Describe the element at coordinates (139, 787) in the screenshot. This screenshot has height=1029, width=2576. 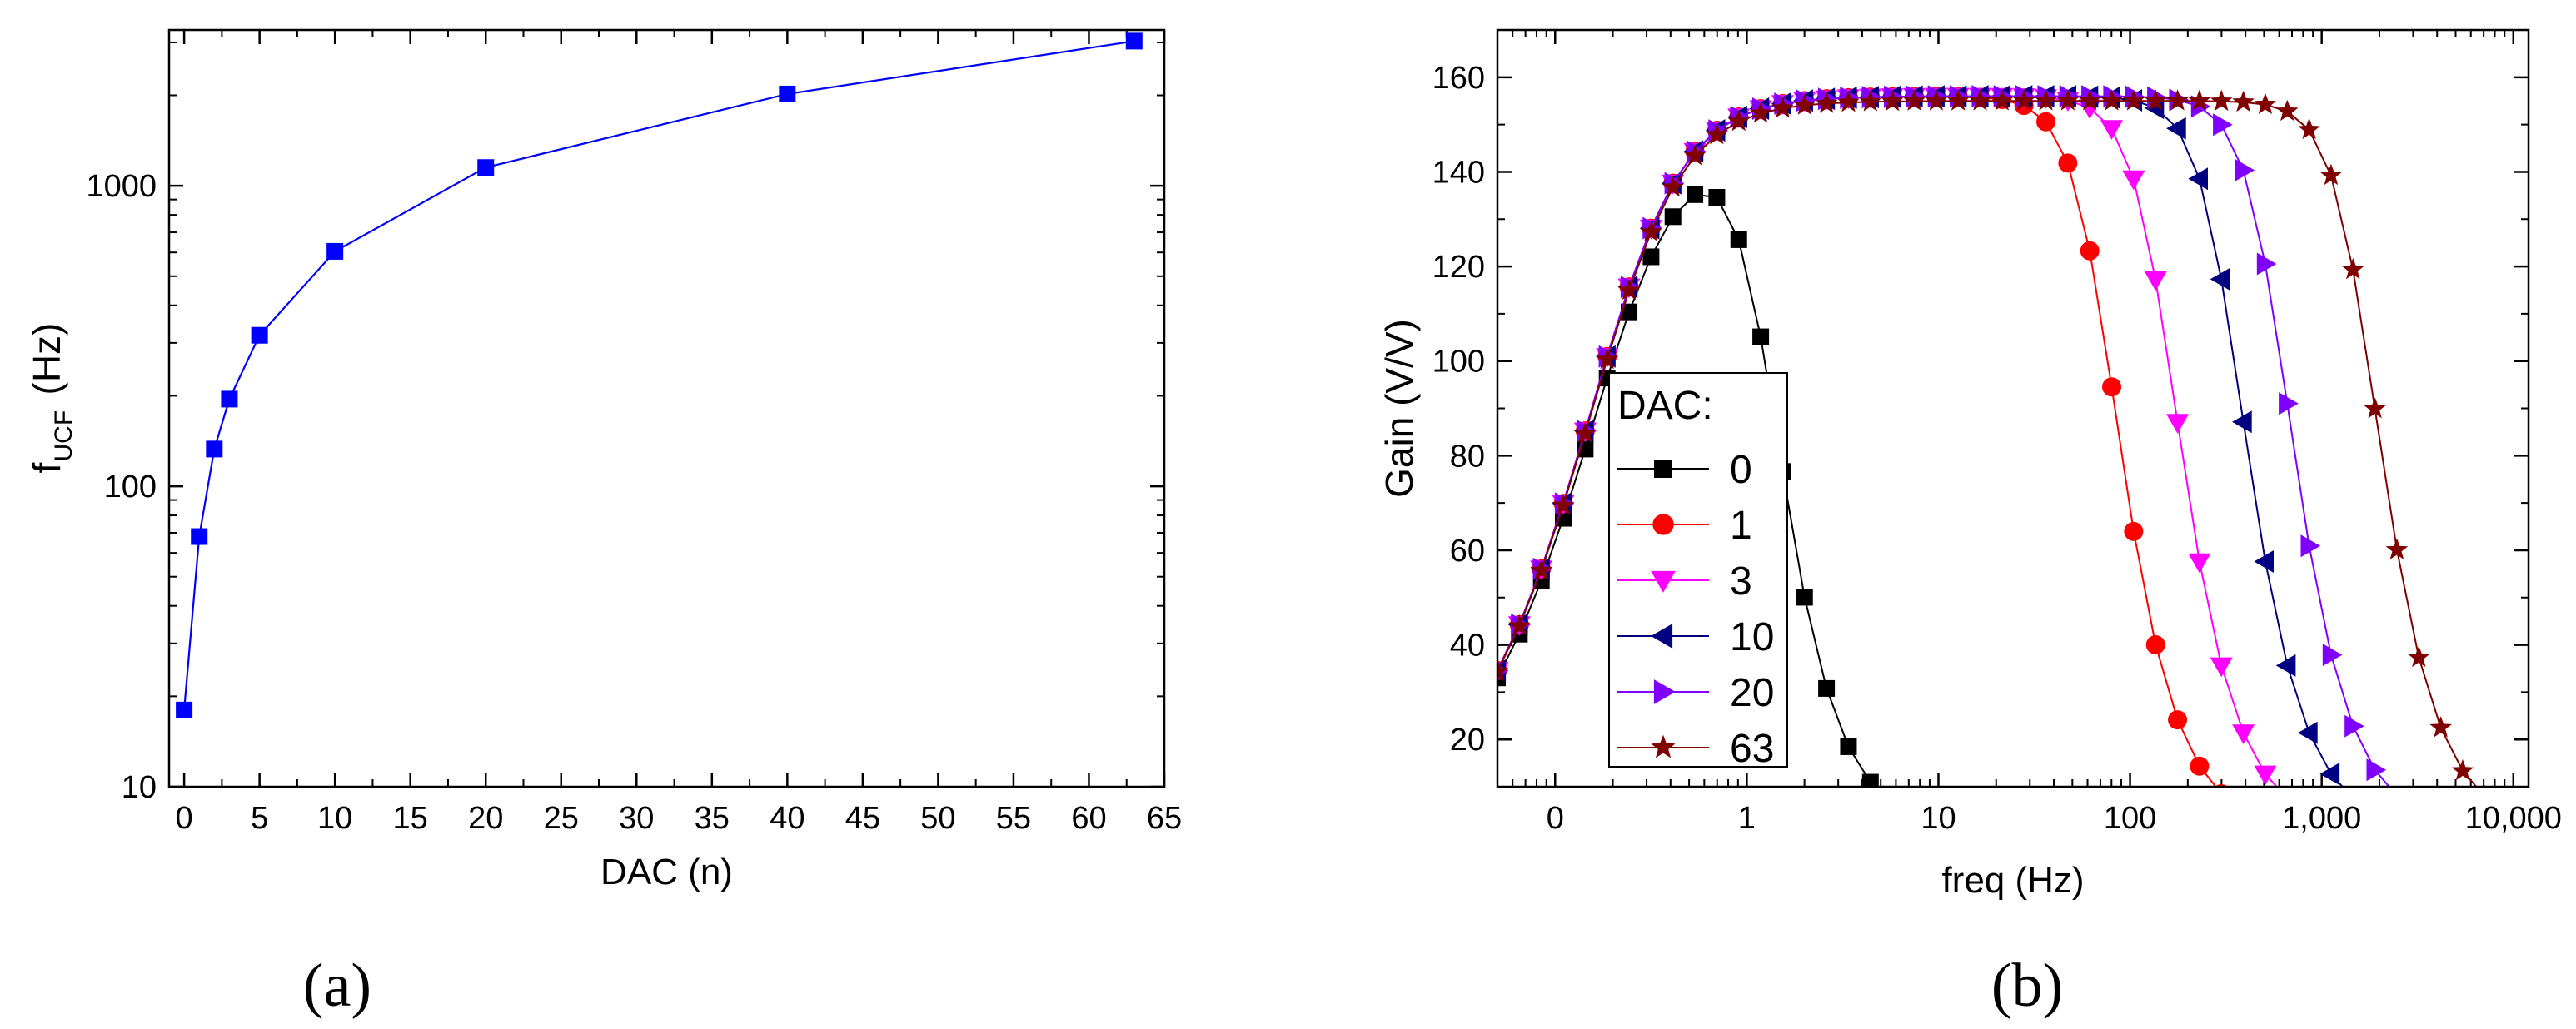
I see `y-tick-label: 10` at that location.